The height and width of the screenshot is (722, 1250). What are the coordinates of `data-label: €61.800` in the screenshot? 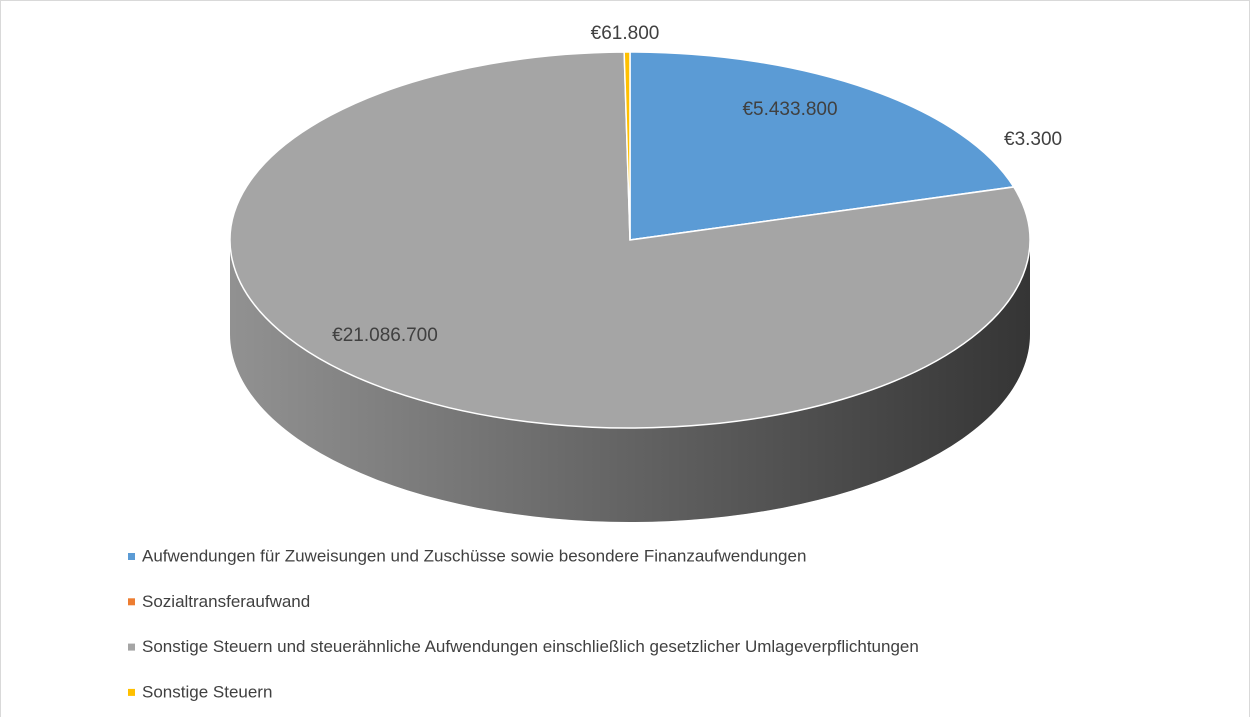 It's located at (625, 33).